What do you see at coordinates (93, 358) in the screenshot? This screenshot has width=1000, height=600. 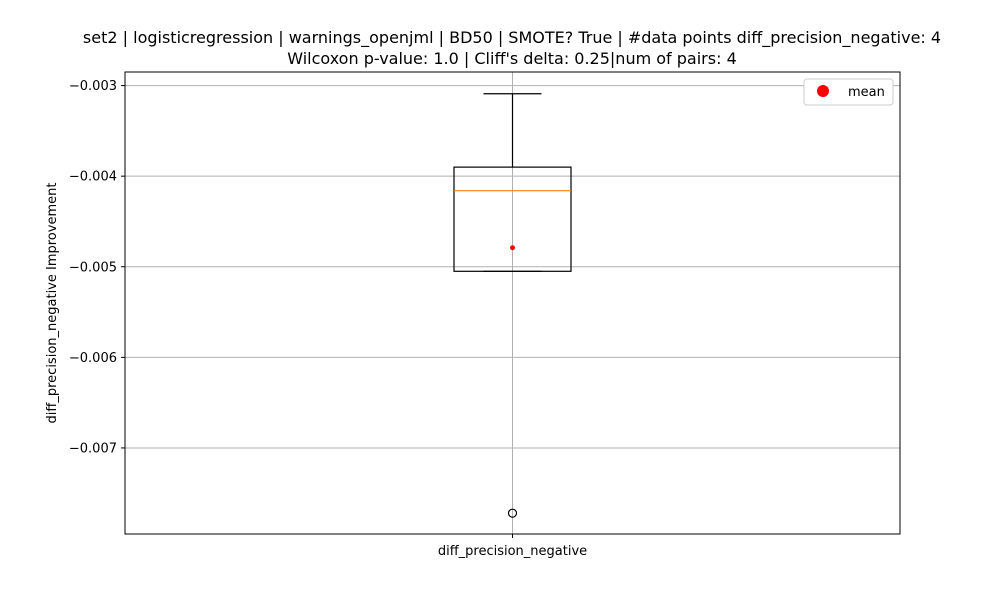 I see `y-tick-label: −0.006` at bounding box center [93, 358].